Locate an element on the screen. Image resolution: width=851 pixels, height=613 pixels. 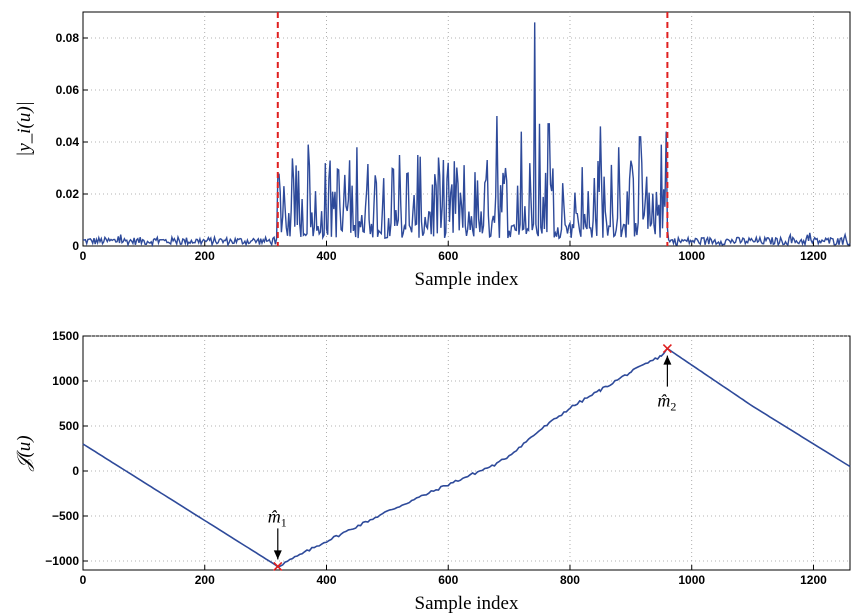
tick-label-y-5: −1000 is located at coordinates (62, 561).